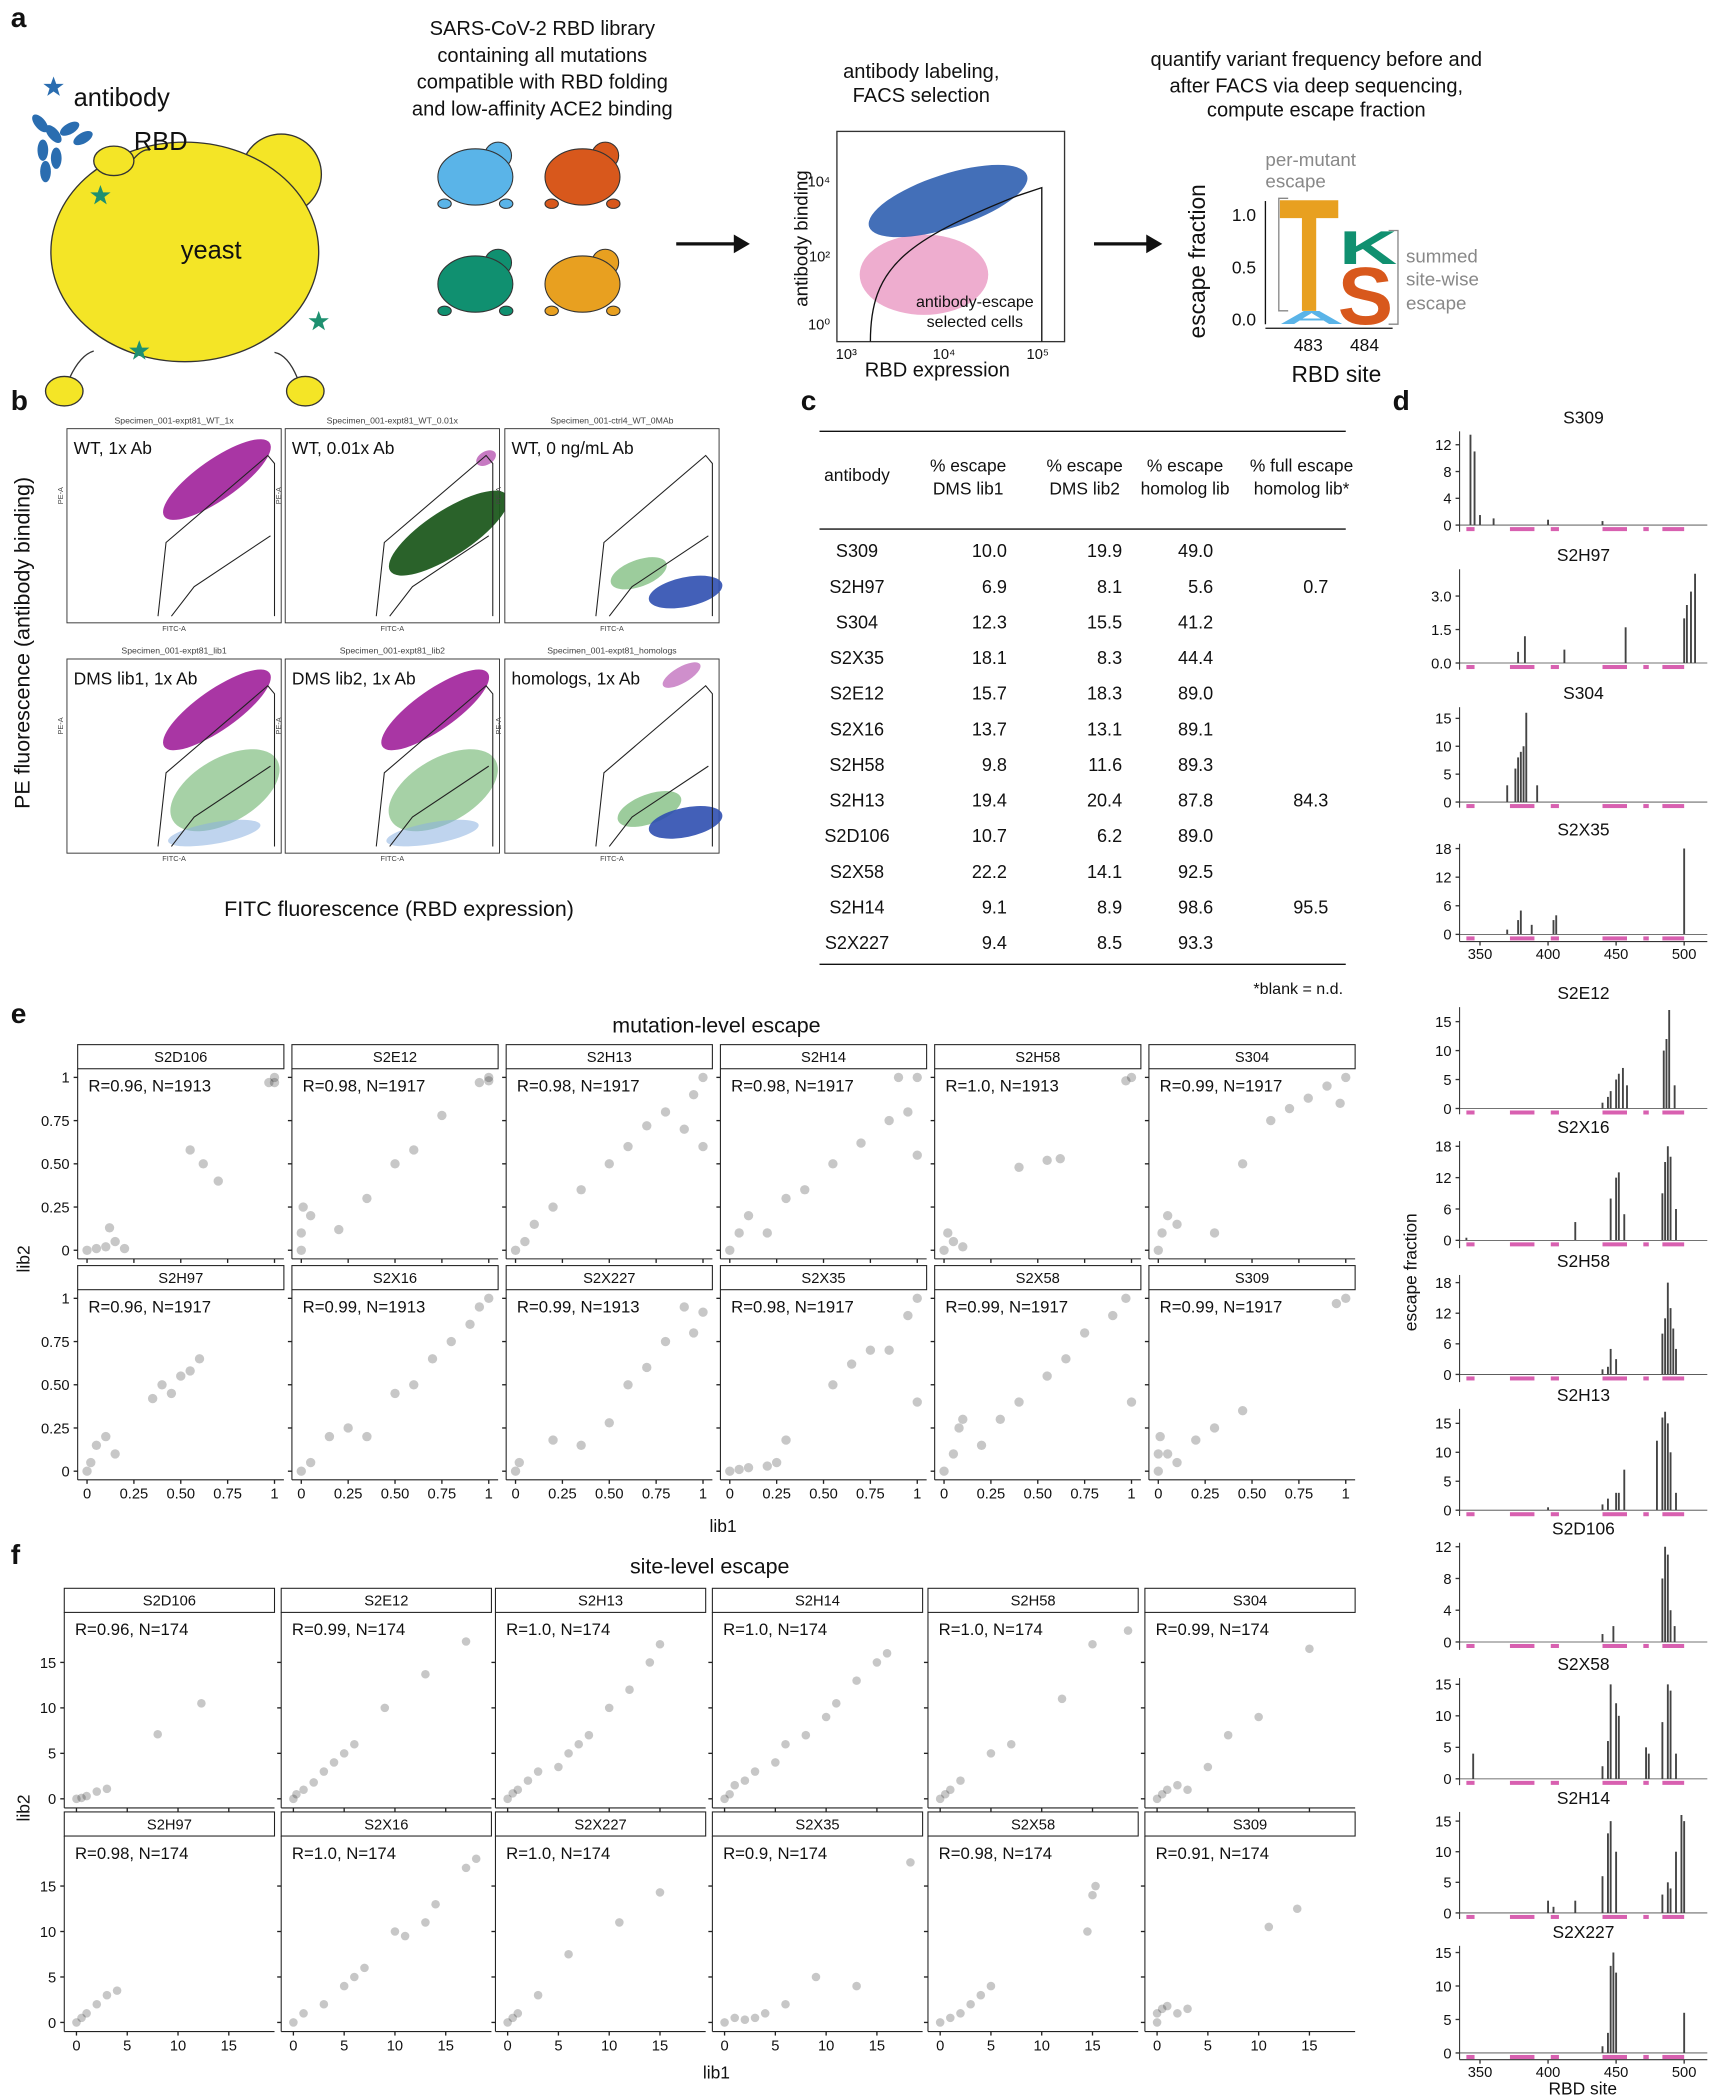 This screenshot has height=2100, width=1714. What do you see at coordinates (1443, 1425) in the screenshot?
I see `y-tick-label: 15` at bounding box center [1443, 1425].